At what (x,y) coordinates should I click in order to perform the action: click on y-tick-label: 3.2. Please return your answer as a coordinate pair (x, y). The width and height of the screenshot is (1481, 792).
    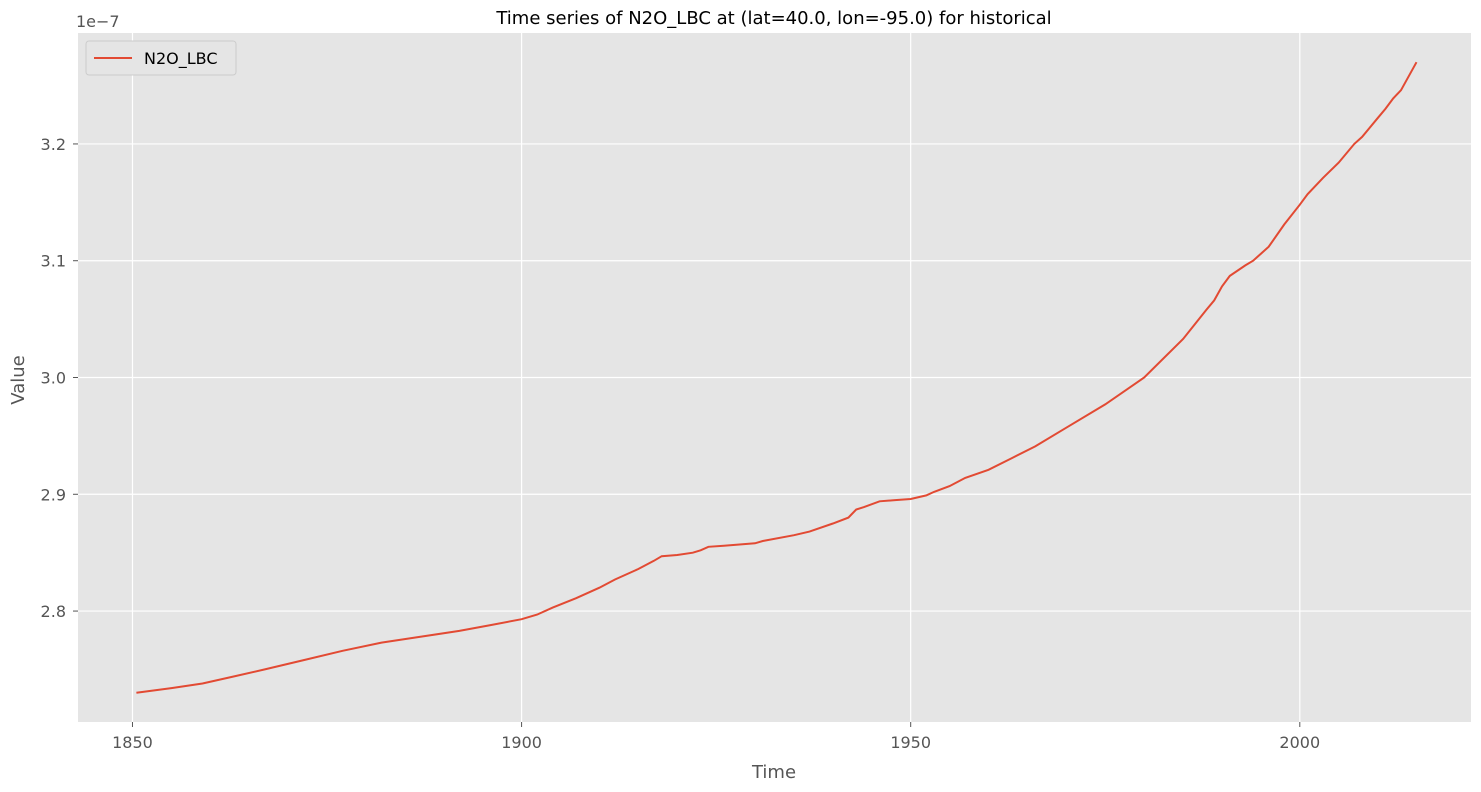
    Looking at the image, I should click on (53, 144).